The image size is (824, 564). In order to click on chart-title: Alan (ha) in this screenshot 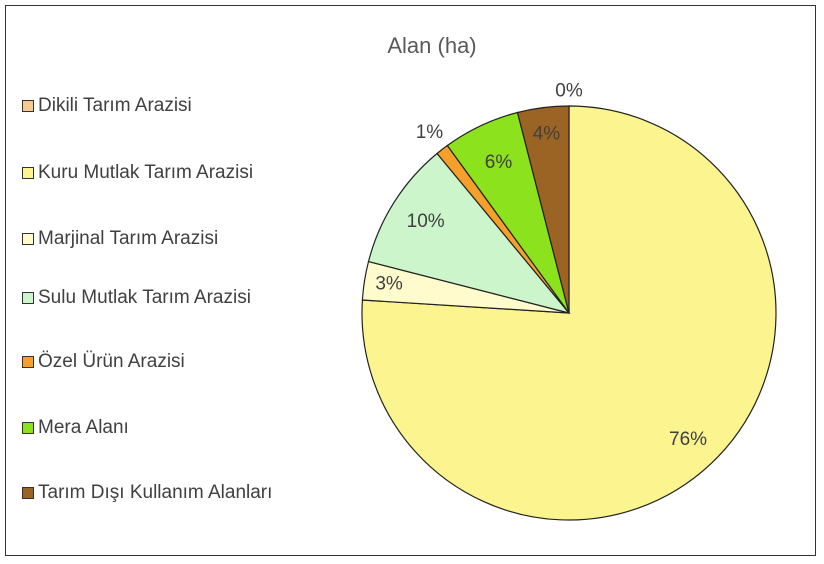, I will do `click(431, 45)`.